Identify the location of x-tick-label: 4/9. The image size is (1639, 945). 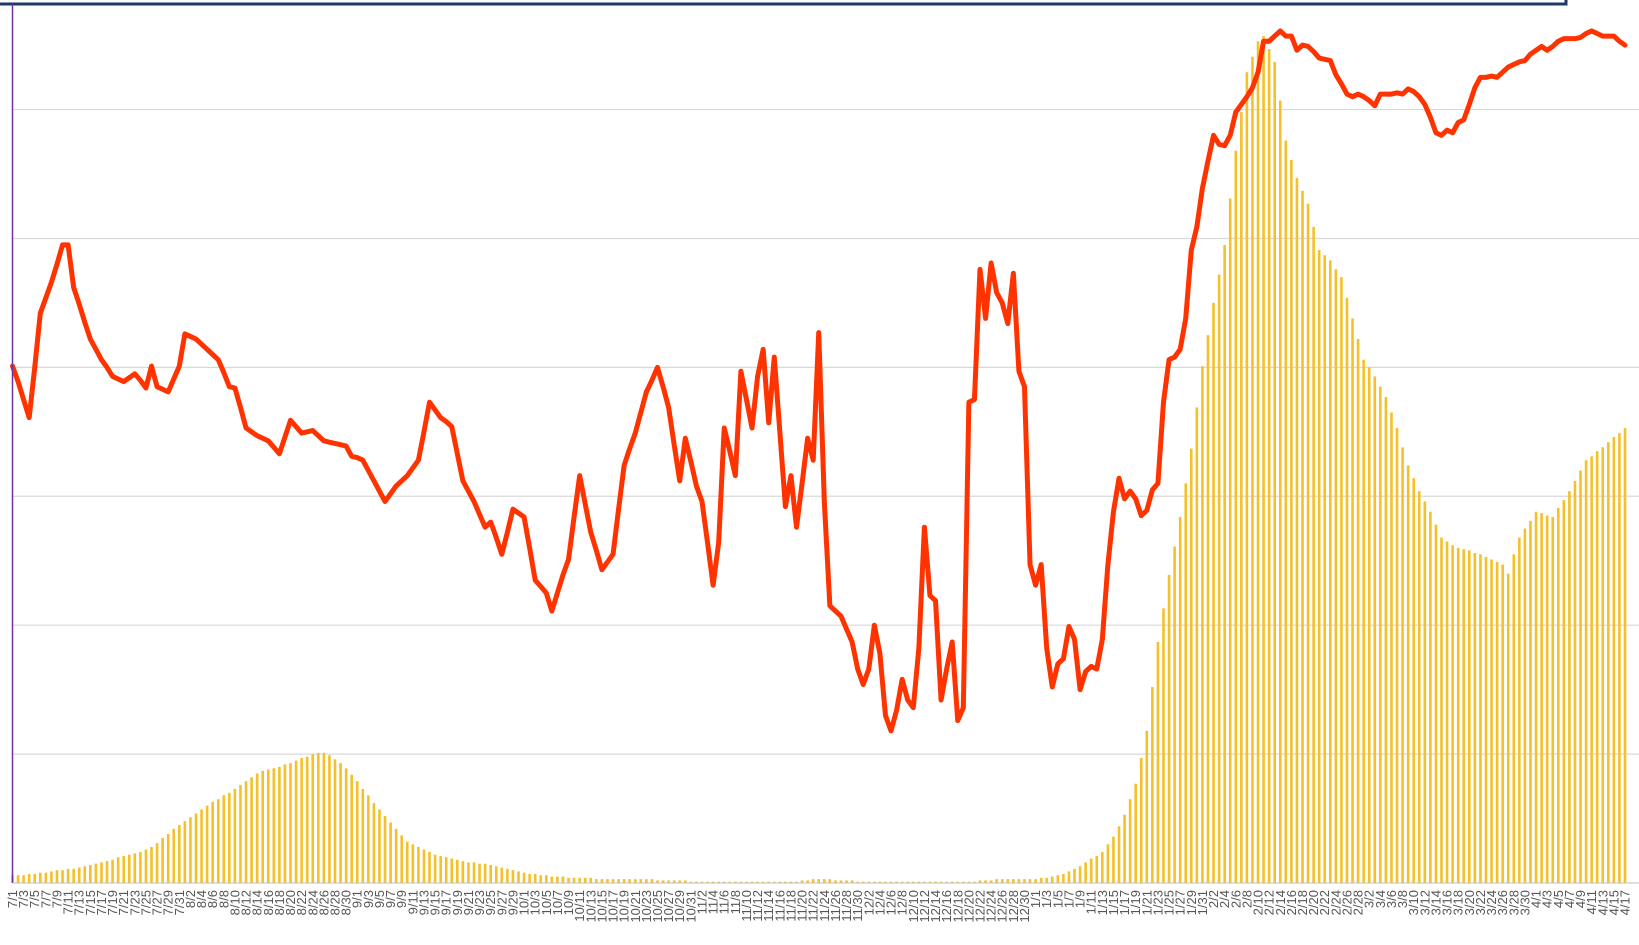
(1580, 899).